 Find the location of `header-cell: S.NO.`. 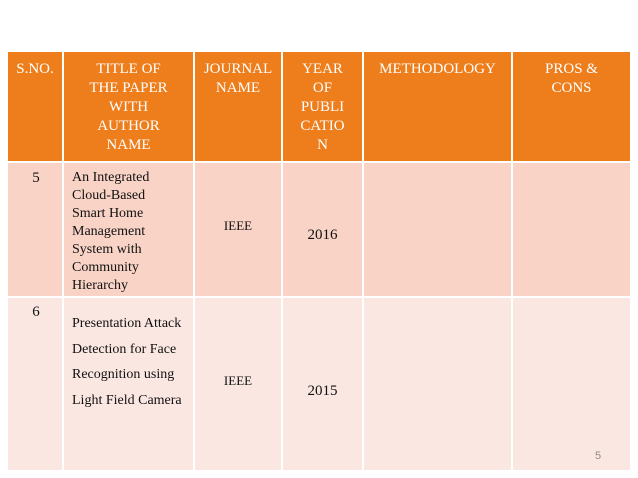

header-cell: S.NO. is located at coordinates (36, 107).